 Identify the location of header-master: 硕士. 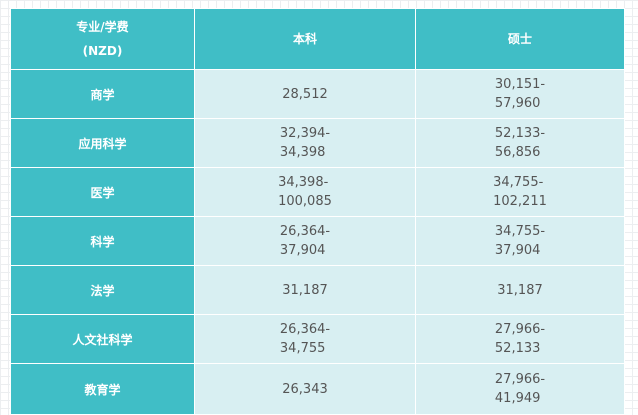
(520, 39).